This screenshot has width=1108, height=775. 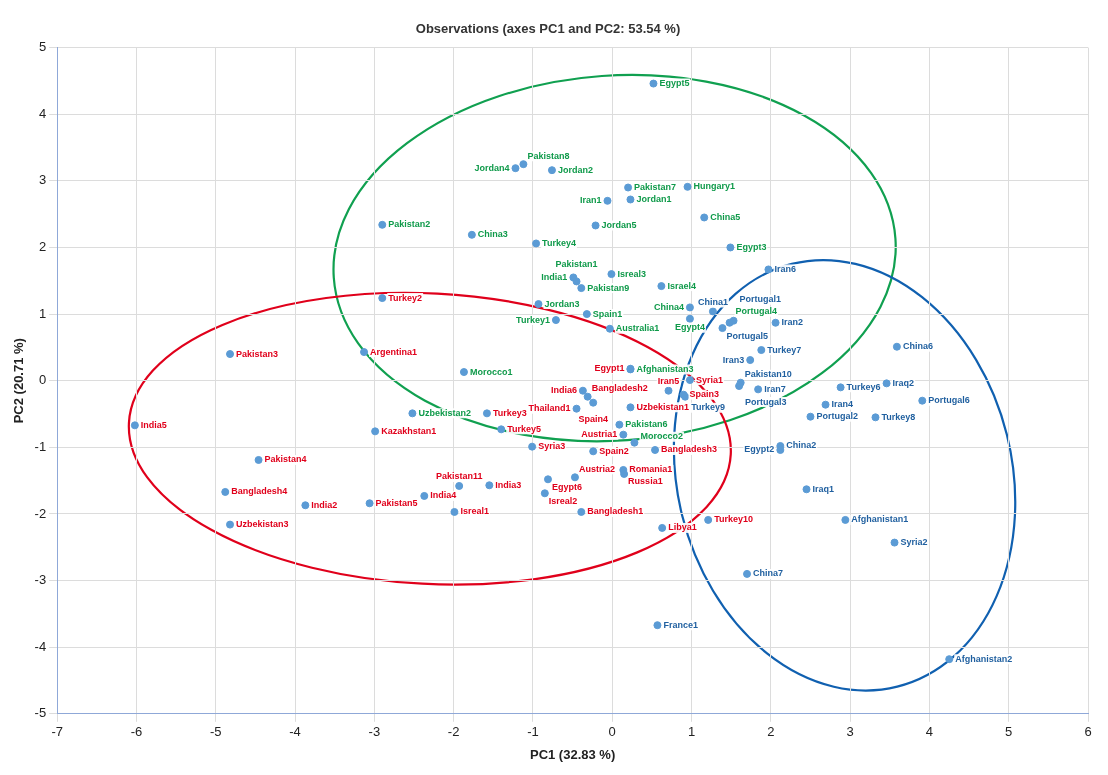 What do you see at coordinates (654, 198) in the screenshot?
I see `data-label: Jordan1` at bounding box center [654, 198].